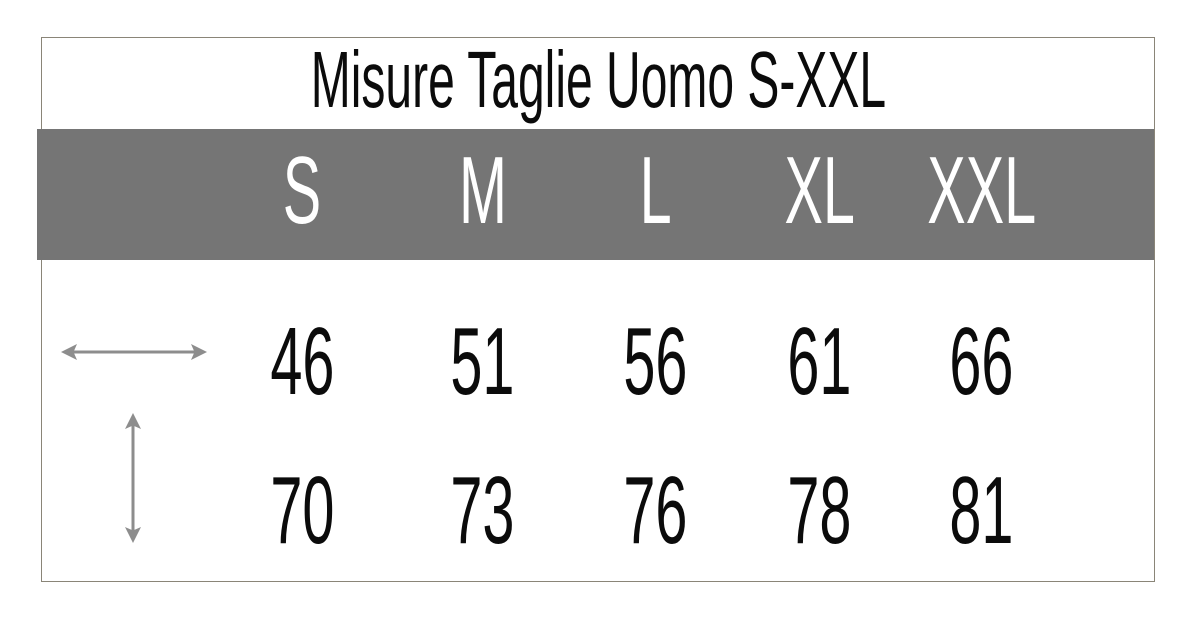  I want to click on length-xxl-cell: 81, so click(981, 511).